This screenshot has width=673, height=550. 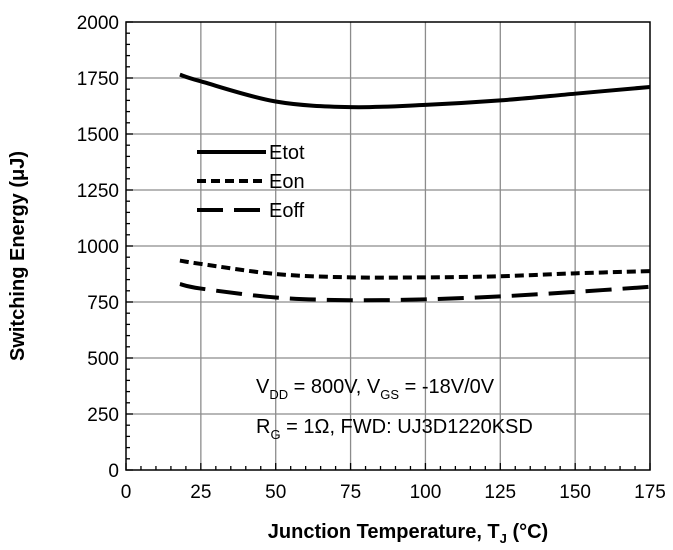 What do you see at coordinates (263, 427) in the screenshot?
I see `annotation-text: R` at bounding box center [263, 427].